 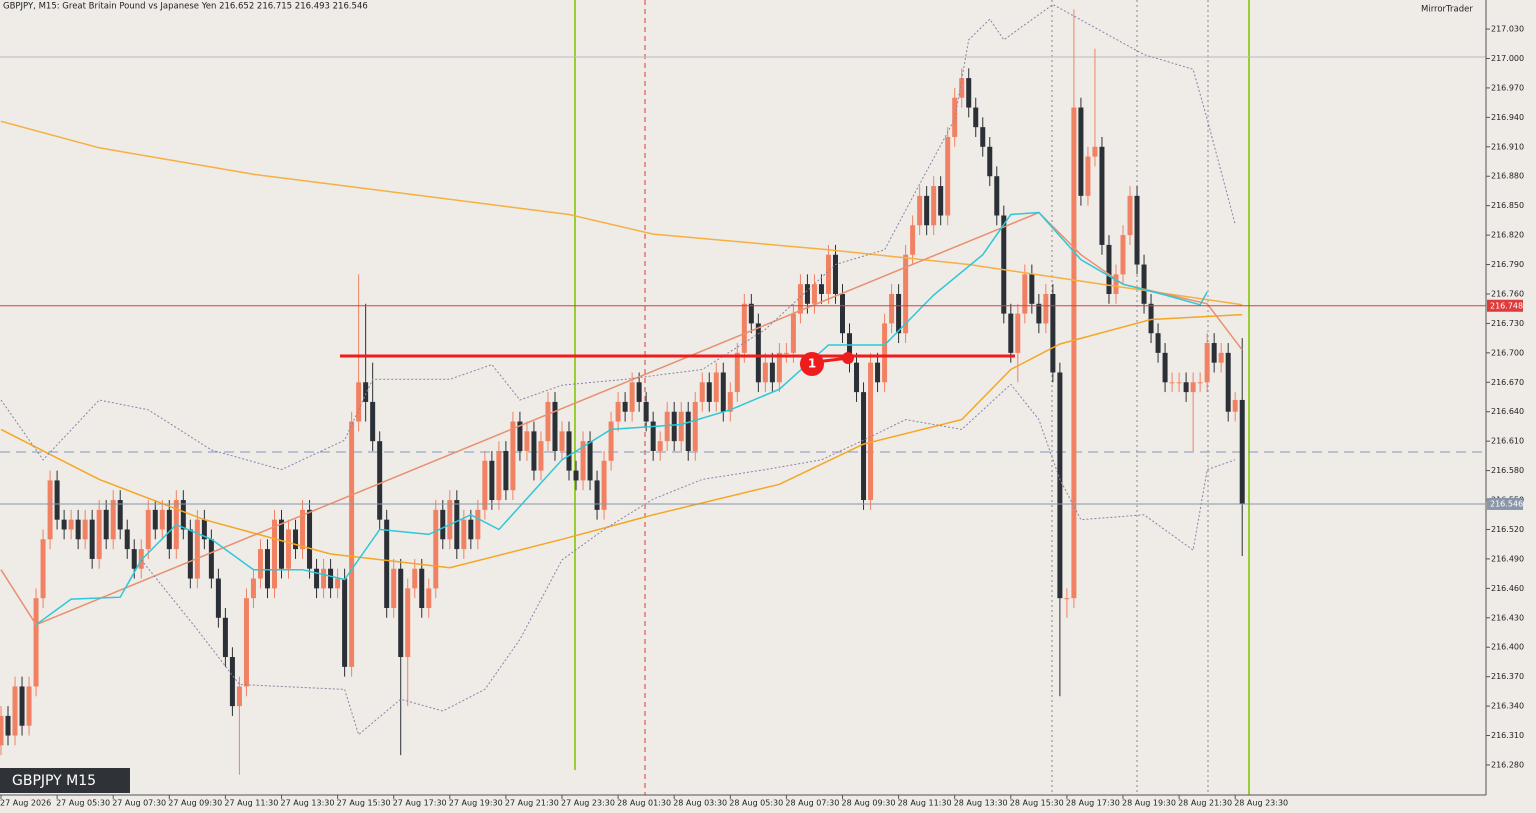 What do you see at coordinates (925, 803) in the screenshot?
I see `x-tick-label: 28 Aug 11:30` at bounding box center [925, 803].